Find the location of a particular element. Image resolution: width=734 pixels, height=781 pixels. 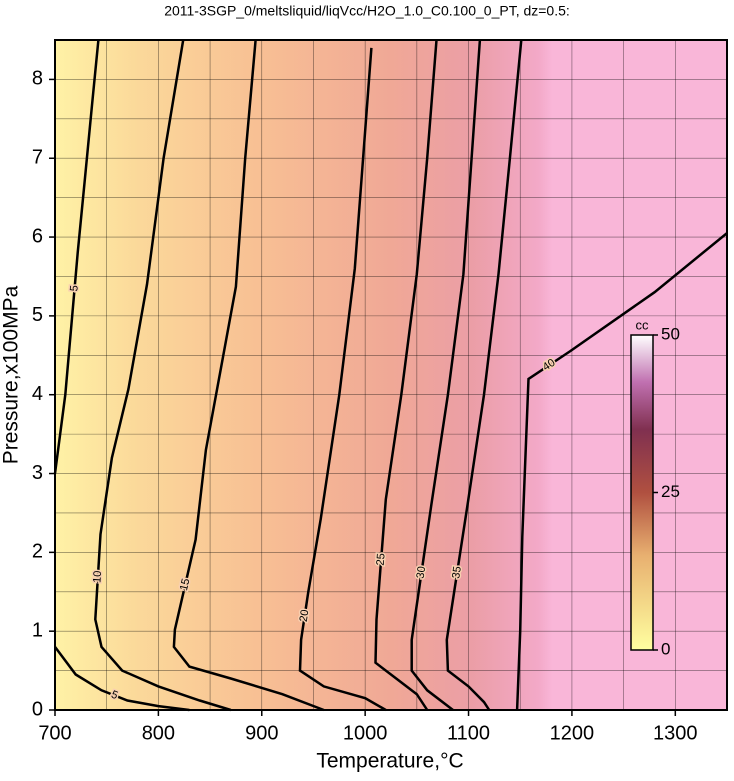

y-tick-label: 0 is located at coordinates (37, 709).